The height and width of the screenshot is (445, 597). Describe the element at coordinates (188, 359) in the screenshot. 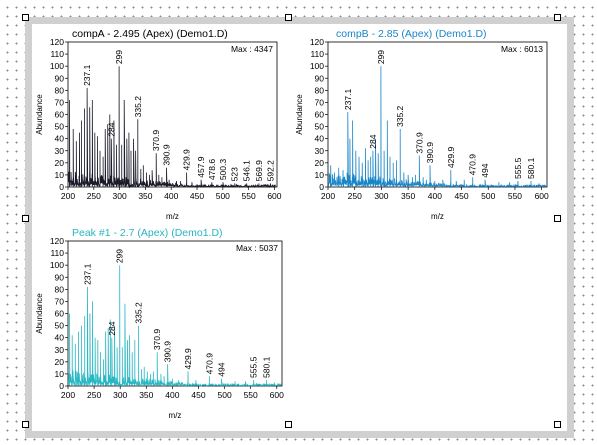

I see `peak-label: 429.9` at that location.